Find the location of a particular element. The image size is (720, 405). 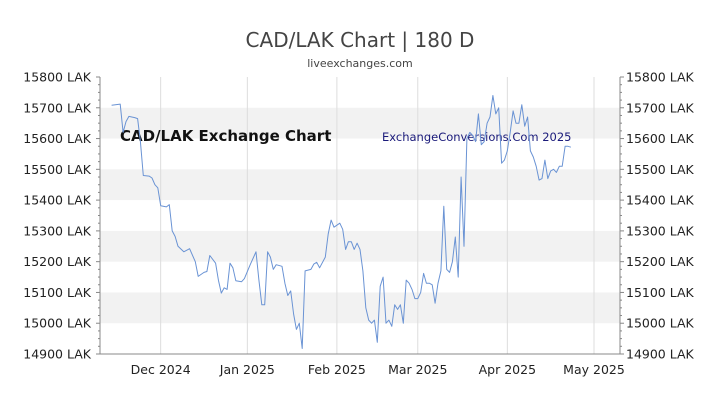

y-tick-label-left: 15000 LAK is located at coordinates (57, 323).